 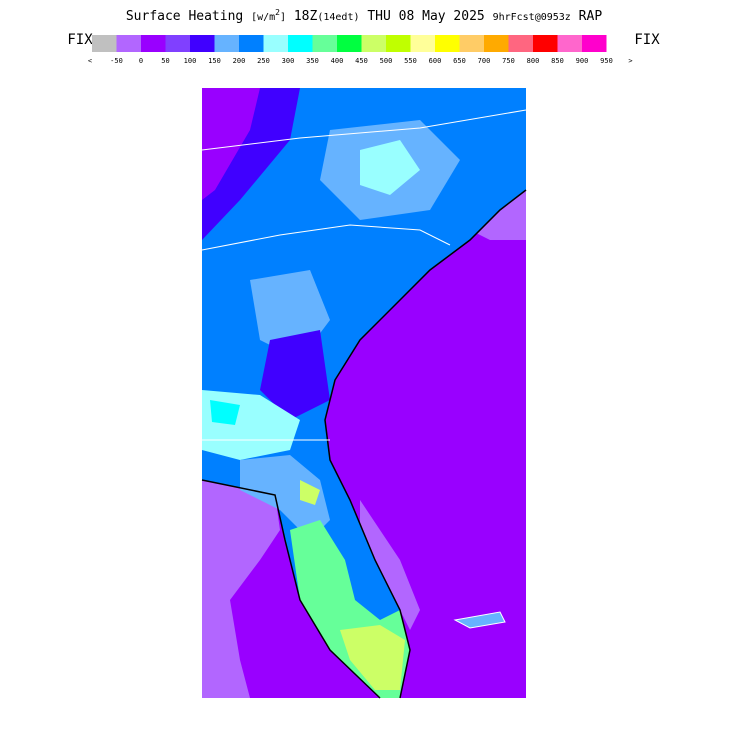 I want to click on legend-label: <, so click(x=90, y=61).